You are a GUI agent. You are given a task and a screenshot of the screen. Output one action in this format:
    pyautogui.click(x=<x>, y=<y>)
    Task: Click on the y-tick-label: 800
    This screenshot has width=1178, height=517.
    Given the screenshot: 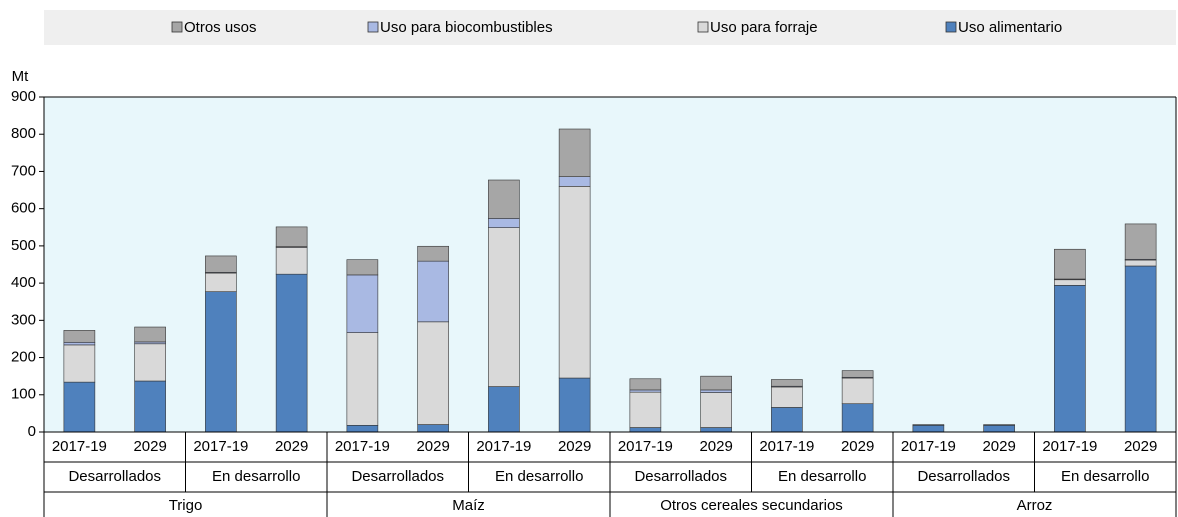 What is the action you would take?
    pyautogui.click(x=23, y=133)
    